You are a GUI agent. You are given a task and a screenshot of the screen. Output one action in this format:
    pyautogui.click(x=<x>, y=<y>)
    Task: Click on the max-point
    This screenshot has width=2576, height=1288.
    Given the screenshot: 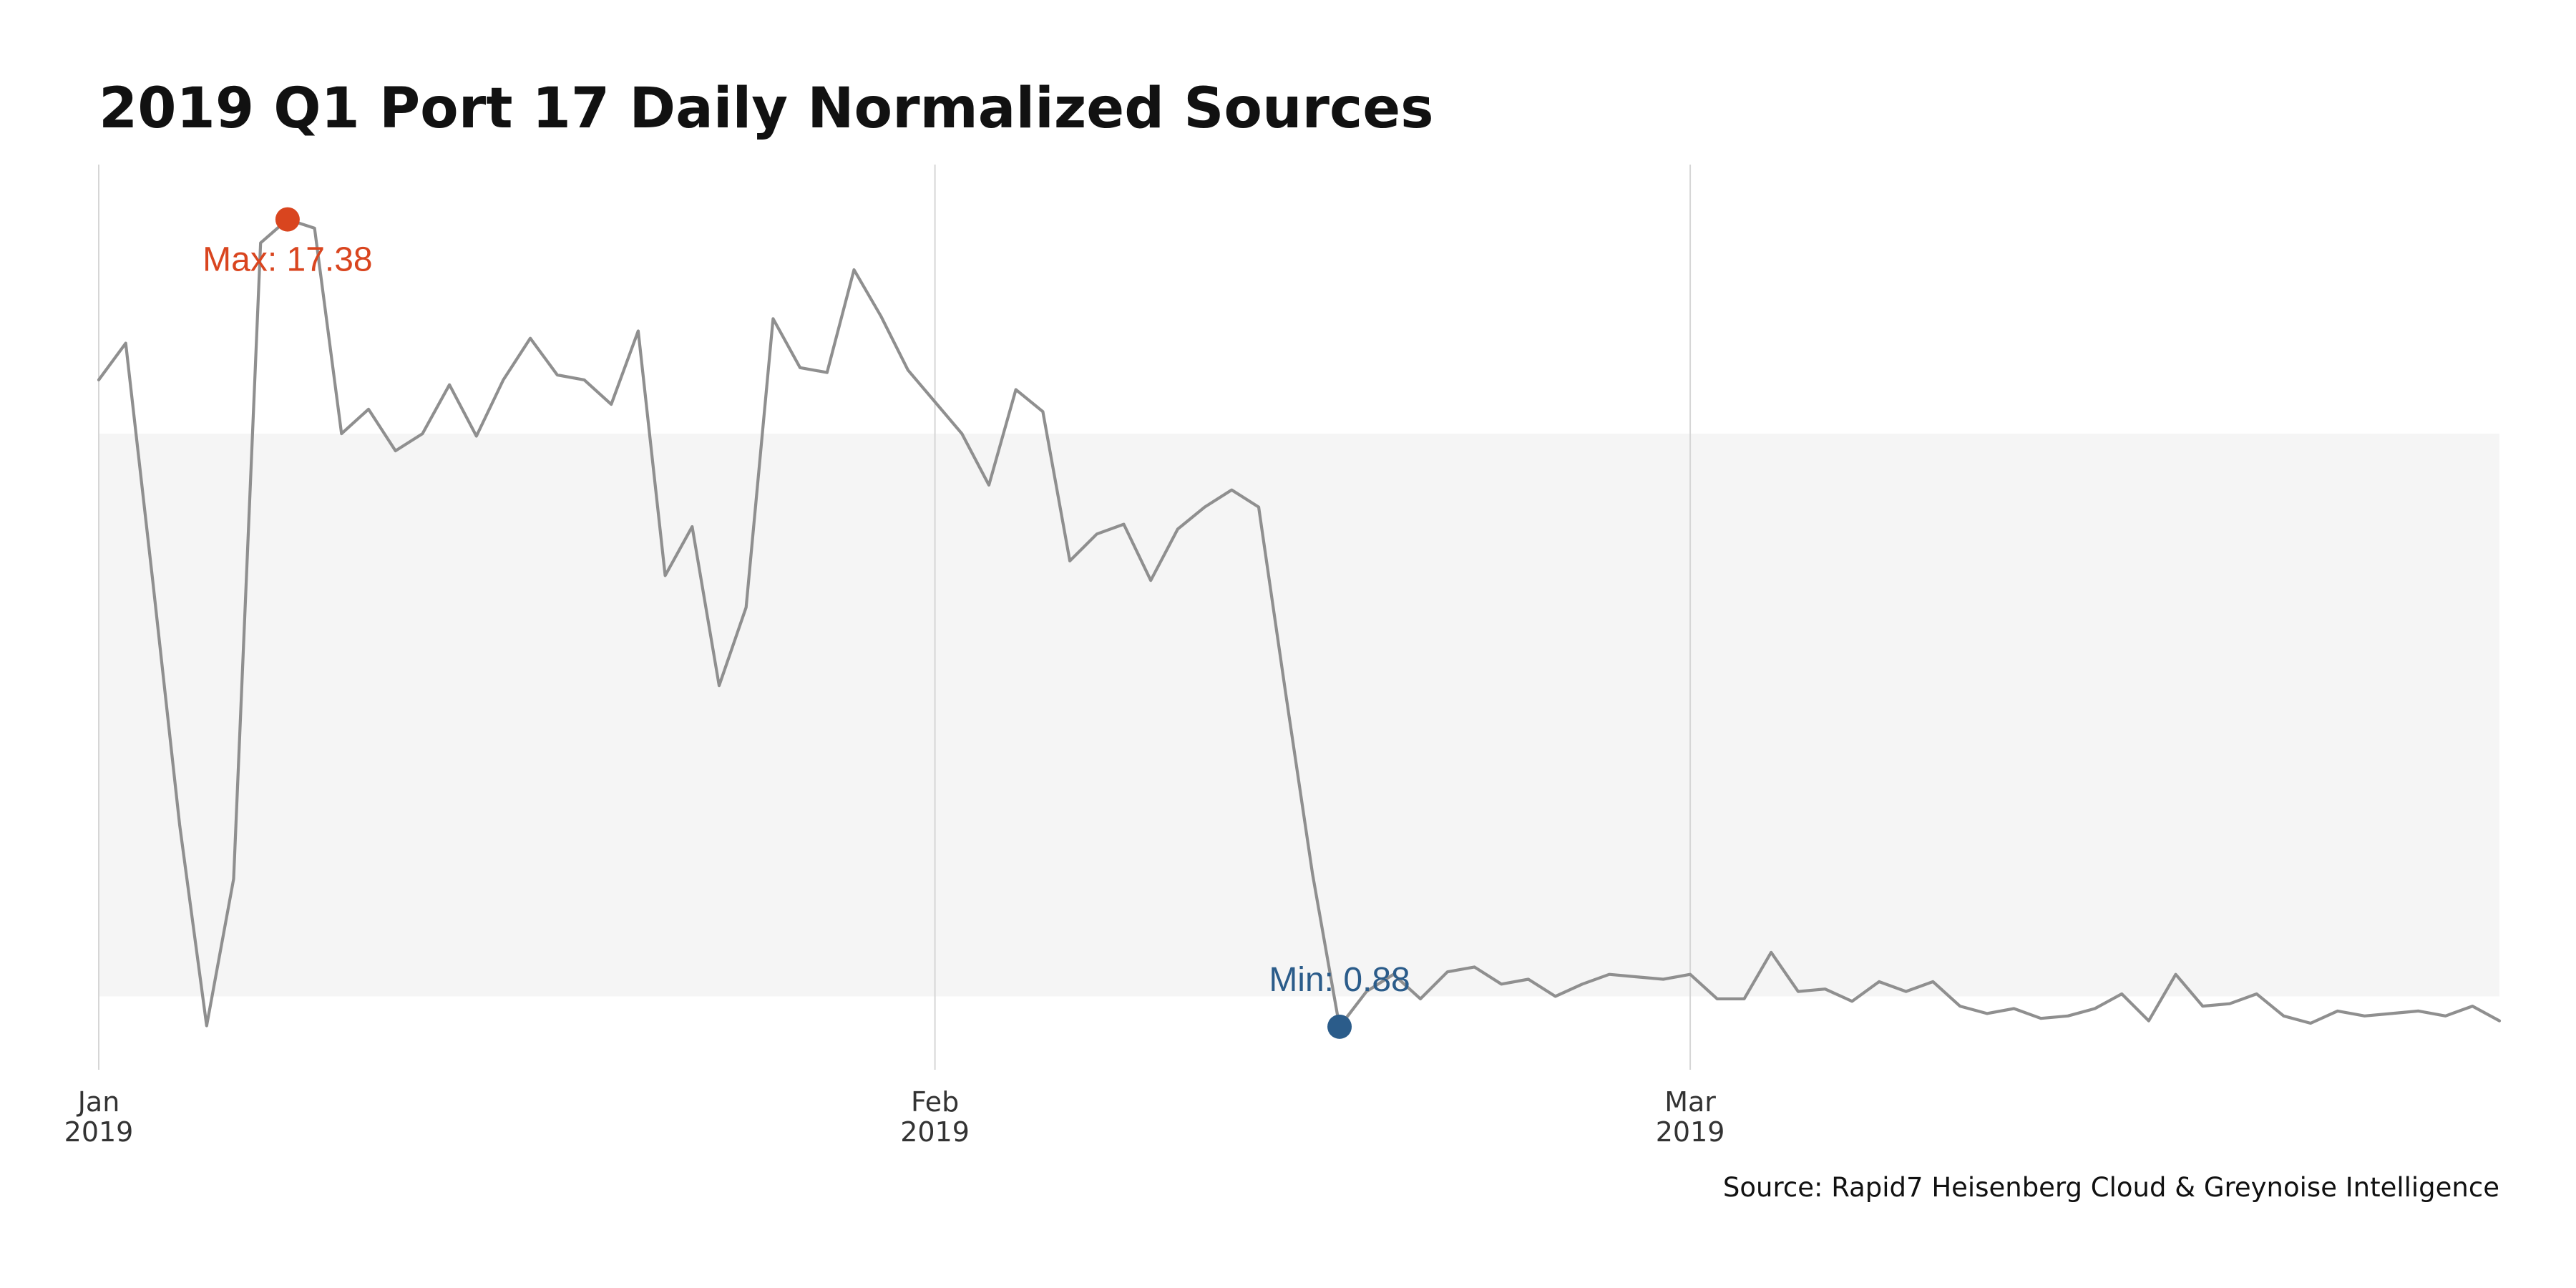 What is the action you would take?
    pyautogui.click(x=287, y=219)
    